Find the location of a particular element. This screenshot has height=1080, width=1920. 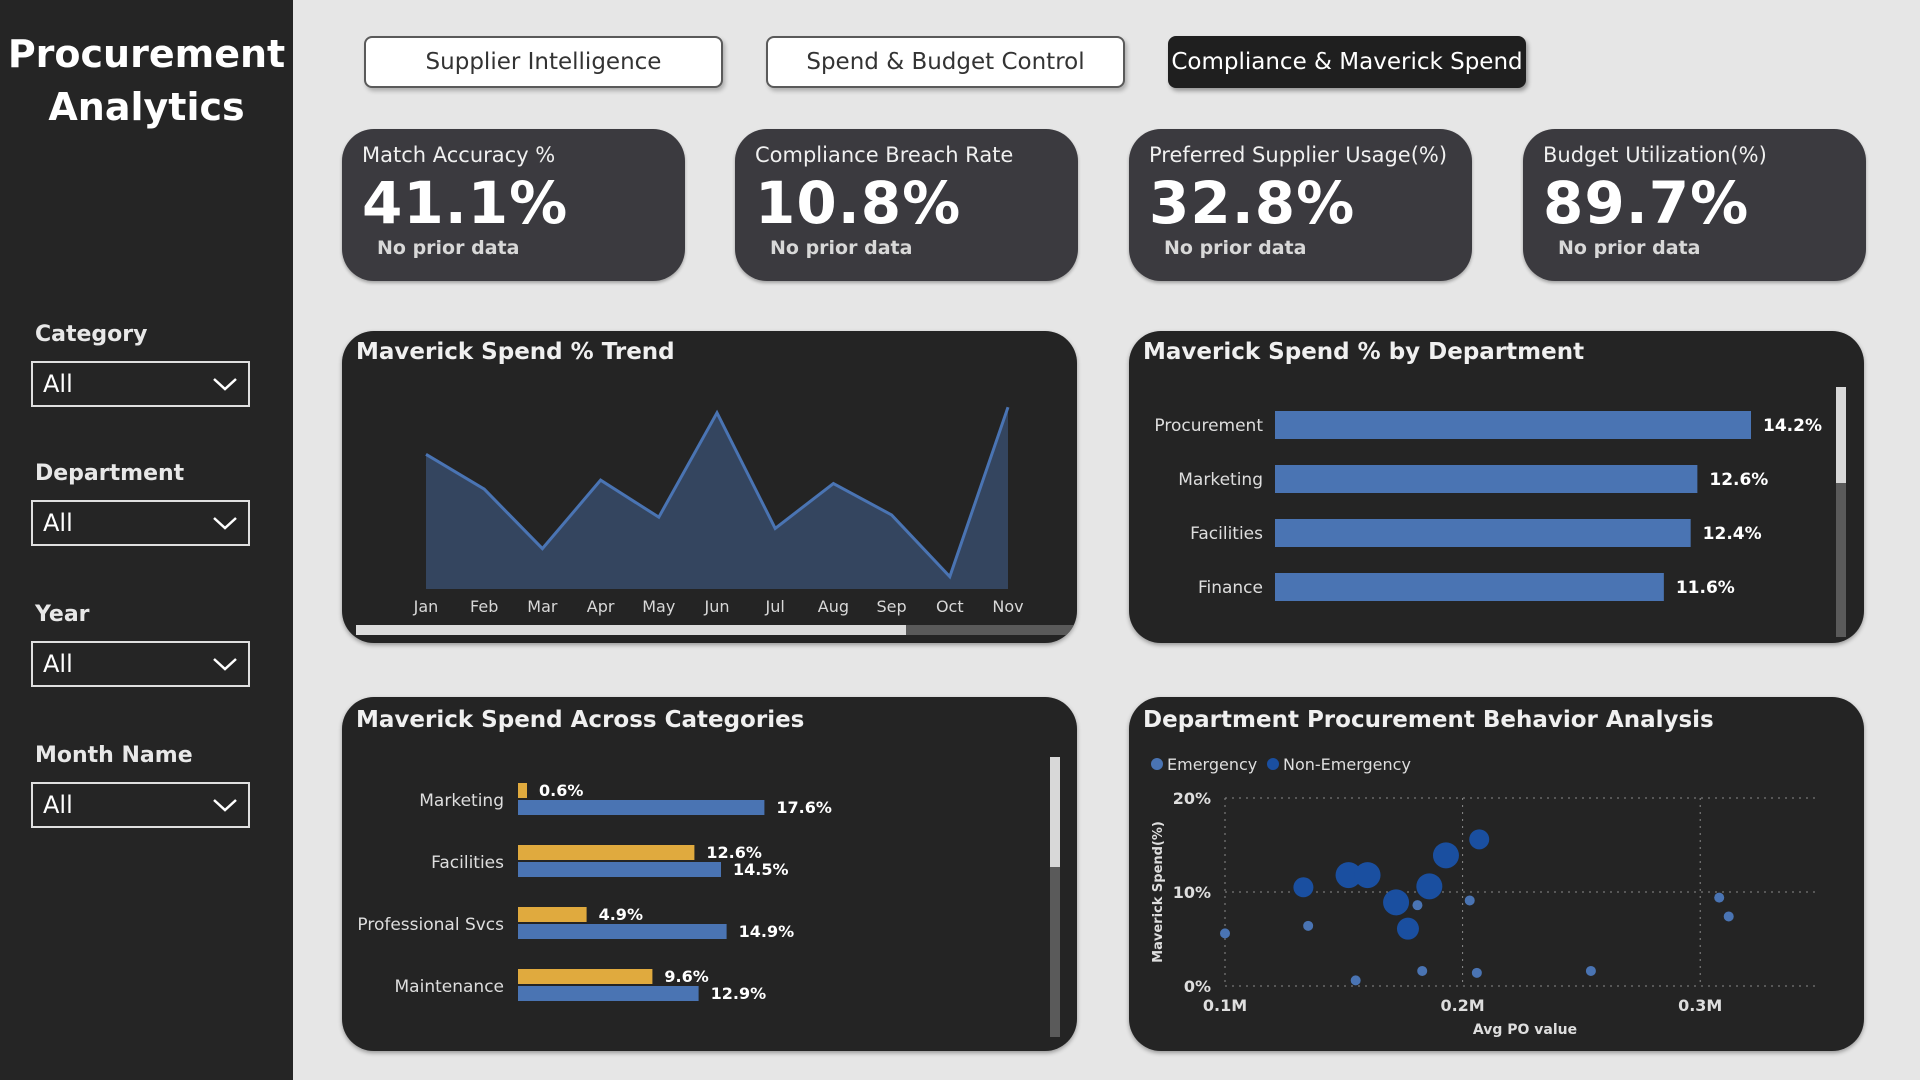

filter-label-department: Department is located at coordinates (110, 473).